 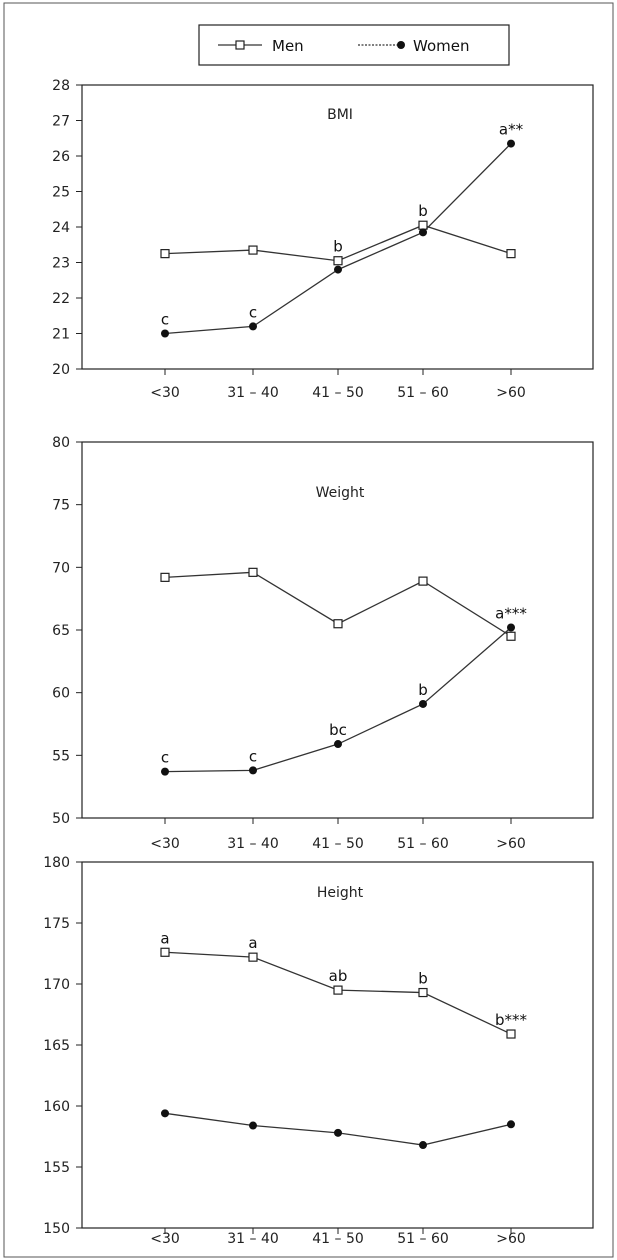 What do you see at coordinates (61, 819) in the screenshot?
I see `weight-ytick-label: 50` at bounding box center [61, 819].